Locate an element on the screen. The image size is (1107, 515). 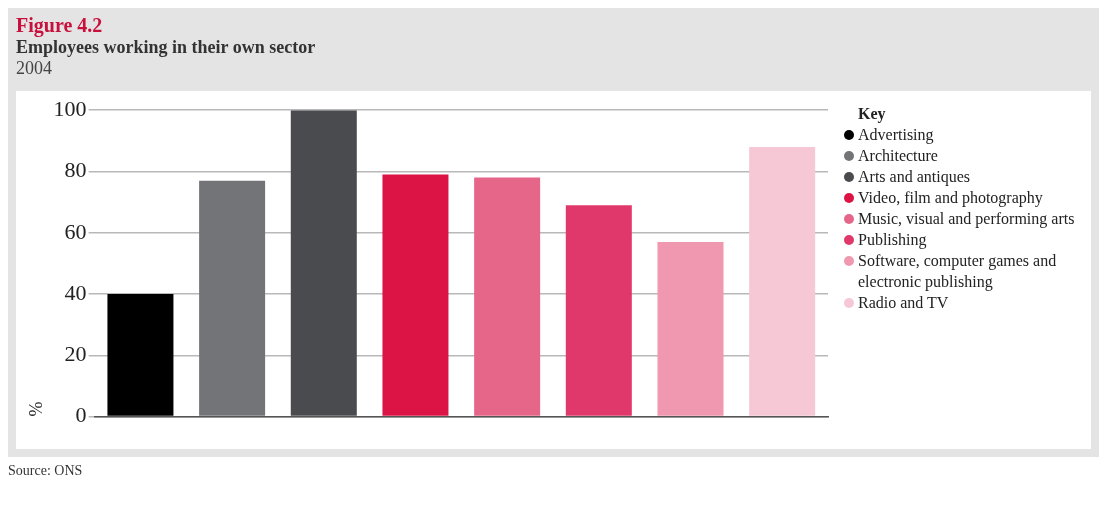
legend-label: Video, film and photography is located at coordinates (950, 198).